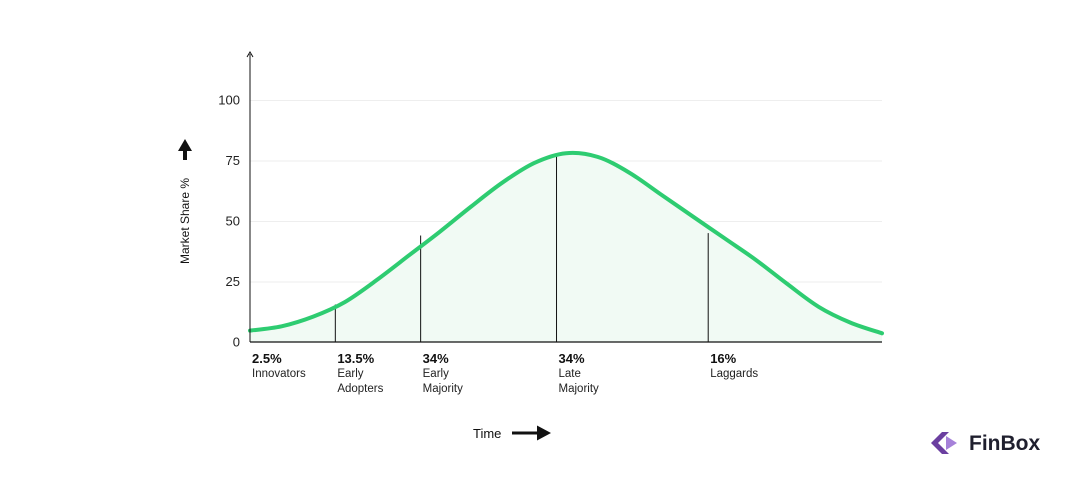 The width and height of the screenshot is (1080, 482). Describe the element at coordinates (944, 443) in the screenshot. I see `finbox-logo-icon` at that location.